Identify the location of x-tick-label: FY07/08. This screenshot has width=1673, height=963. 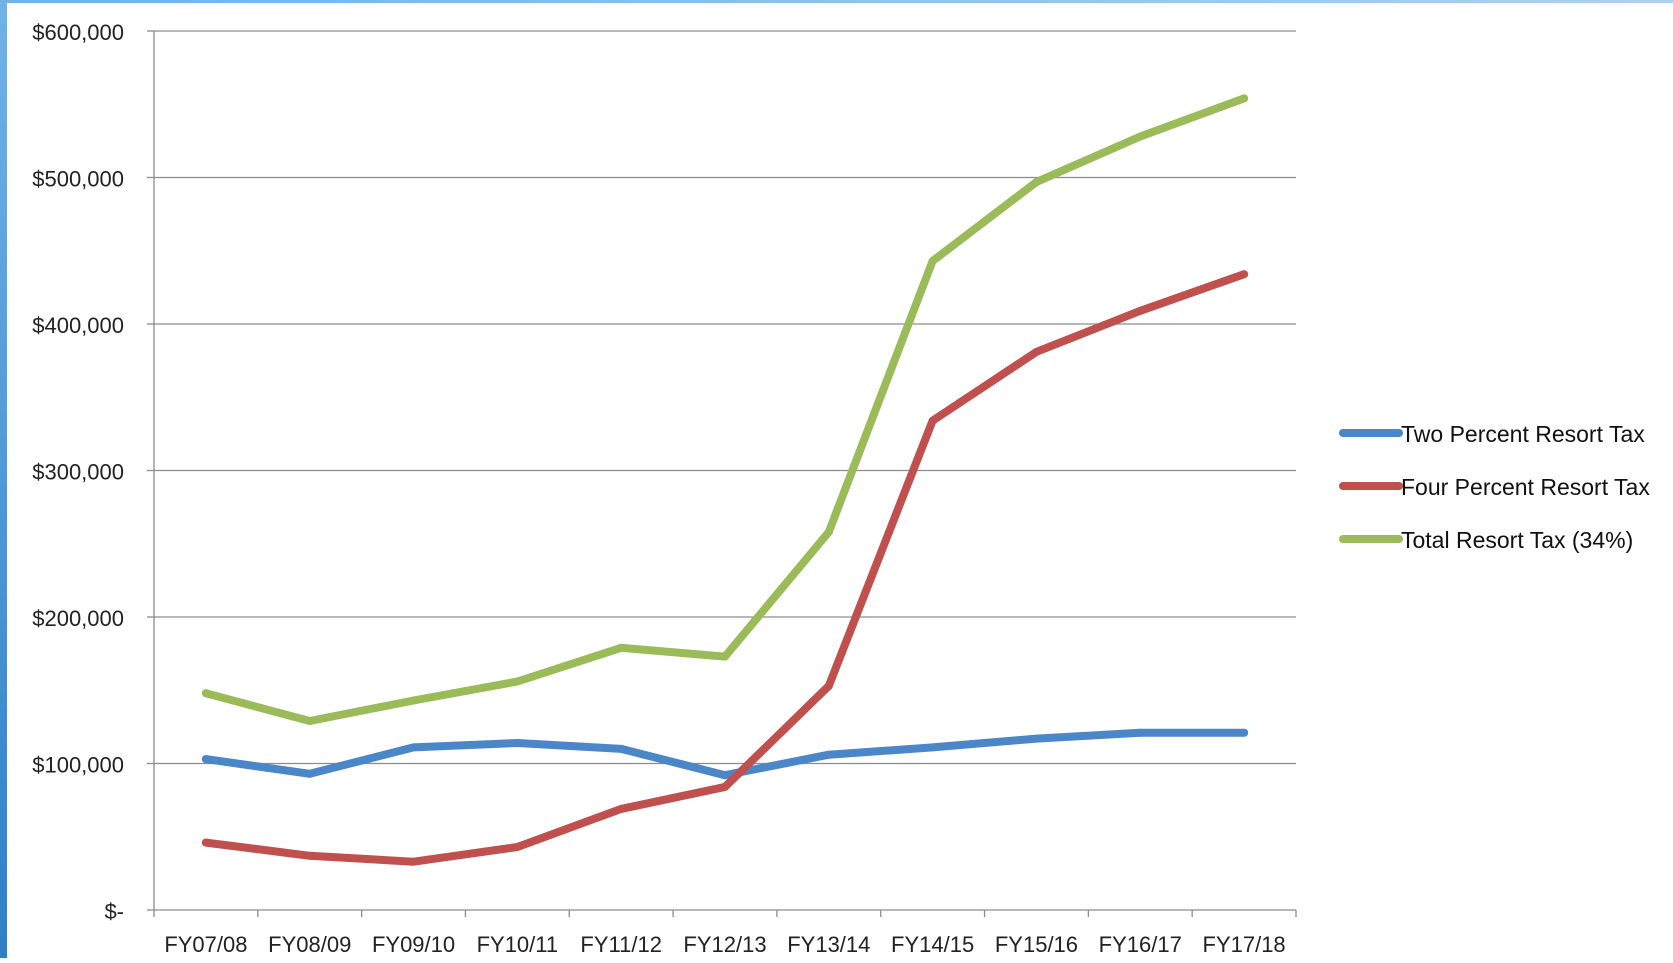
(205, 944).